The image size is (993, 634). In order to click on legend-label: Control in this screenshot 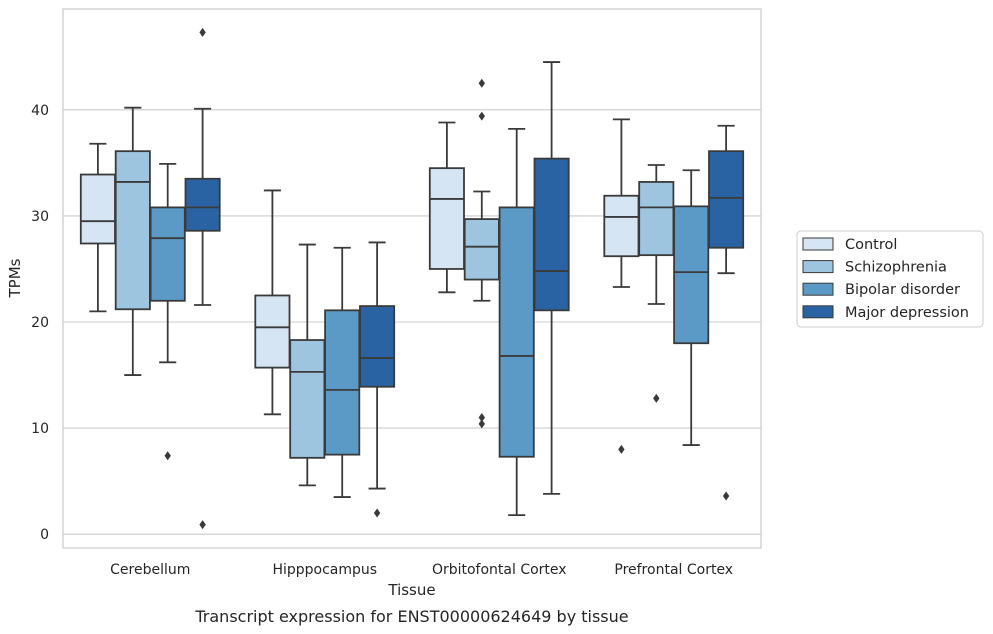, I will do `click(871, 245)`.